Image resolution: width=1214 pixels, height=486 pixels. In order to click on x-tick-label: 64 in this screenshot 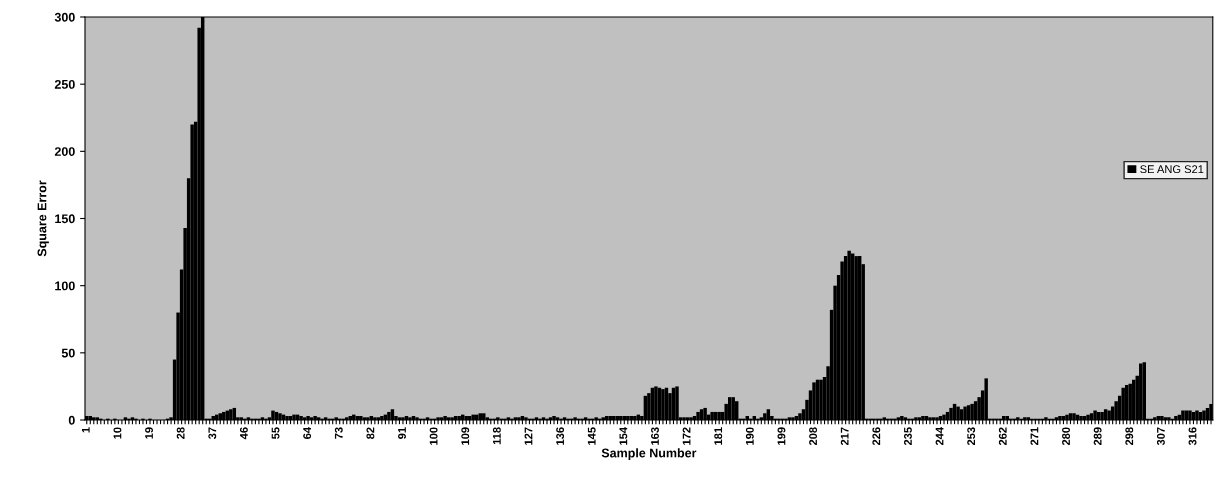, I will do `click(307, 433)`.